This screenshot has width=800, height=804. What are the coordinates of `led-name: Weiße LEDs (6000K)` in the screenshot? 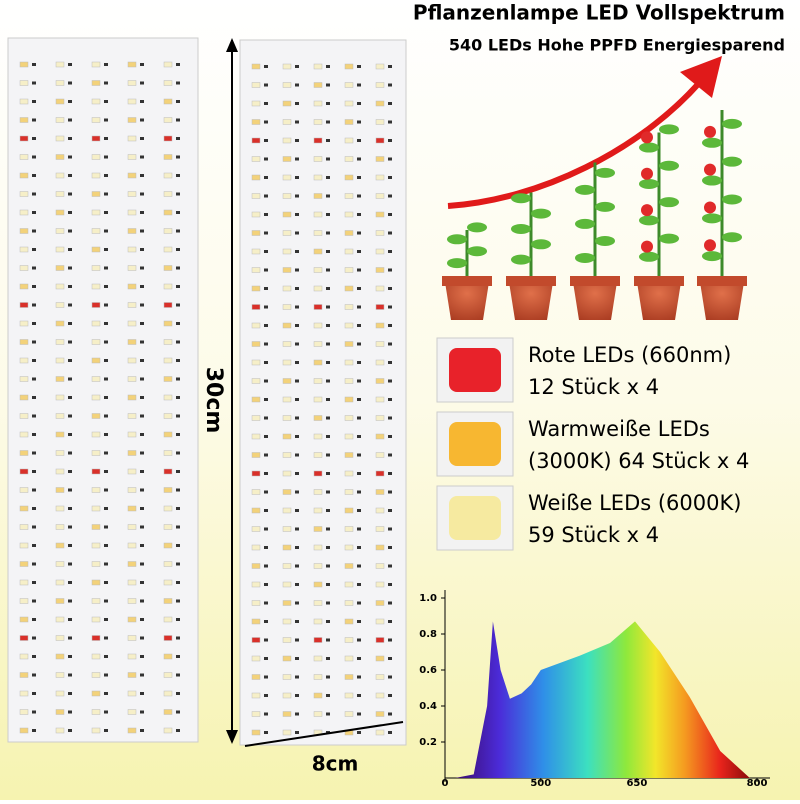 It's located at (634, 503).